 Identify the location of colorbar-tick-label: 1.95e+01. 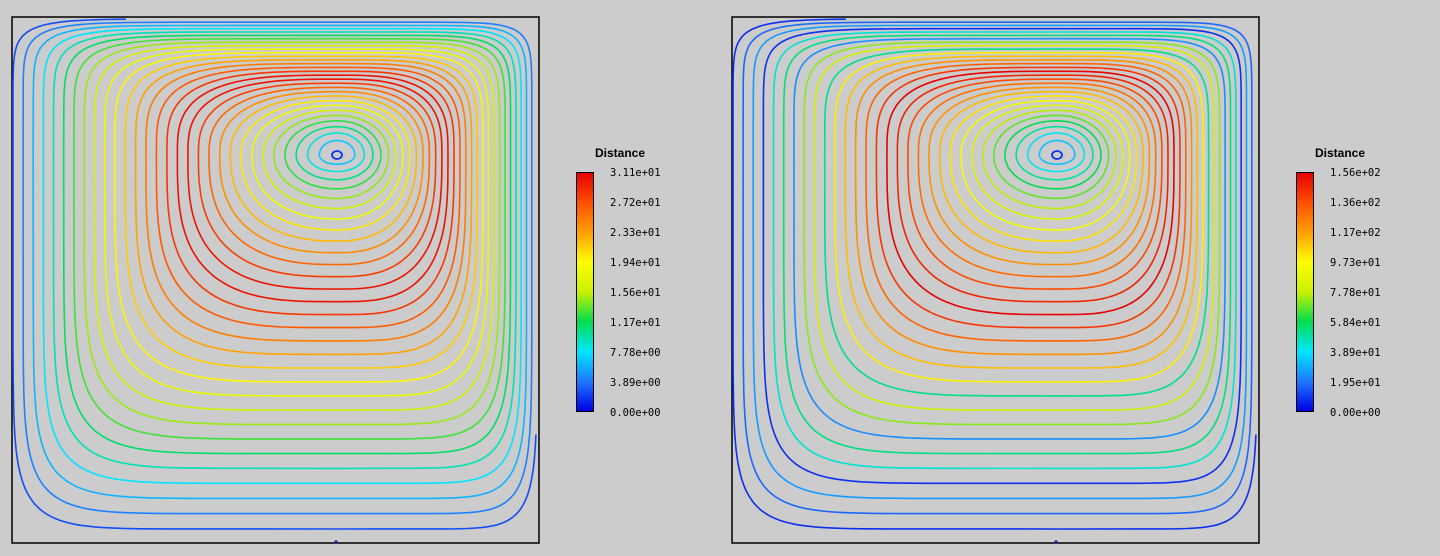
(1355, 383).